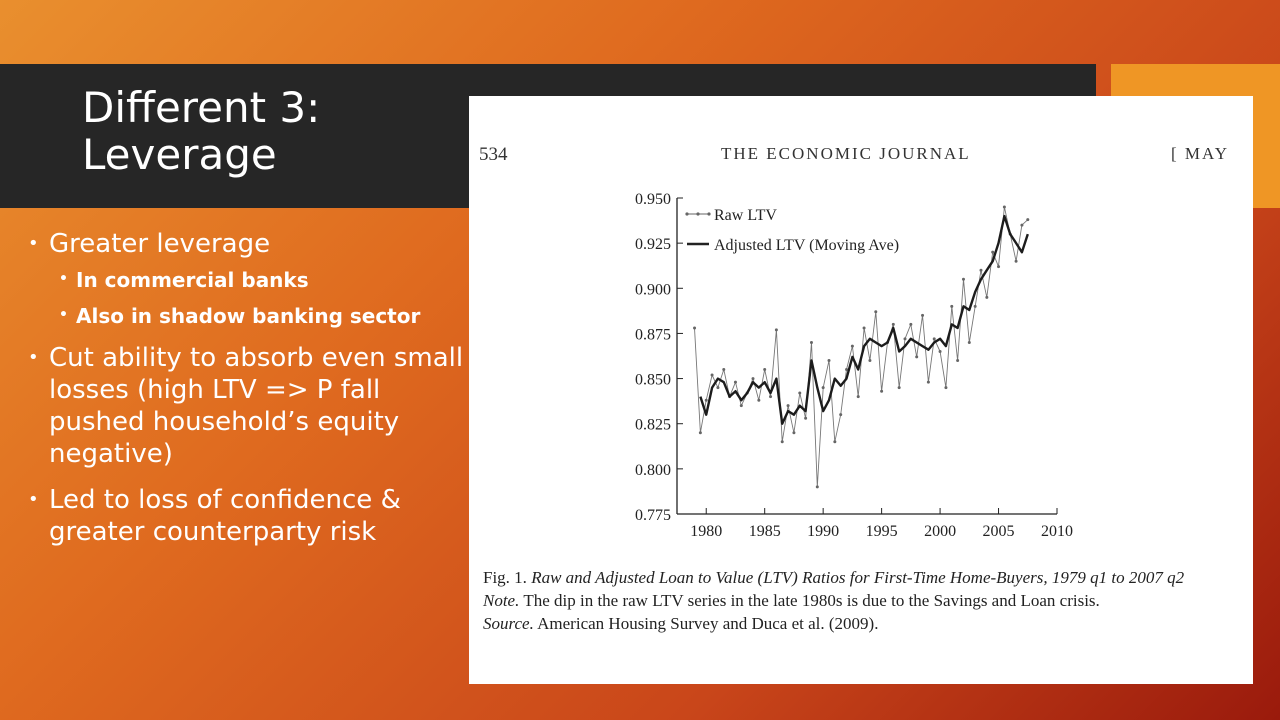 This screenshot has height=720, width=1280. I want to click on y-tick-label: 0.950, so click(653, 199).